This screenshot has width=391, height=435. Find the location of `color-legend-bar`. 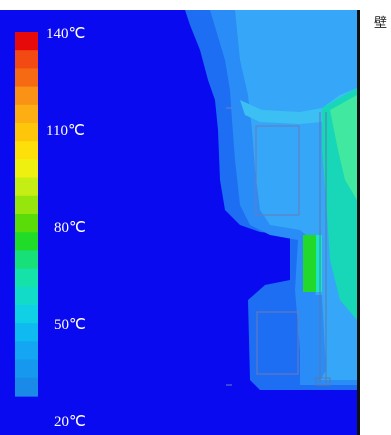

color-legend-bar is located at coordinates (26, 214).